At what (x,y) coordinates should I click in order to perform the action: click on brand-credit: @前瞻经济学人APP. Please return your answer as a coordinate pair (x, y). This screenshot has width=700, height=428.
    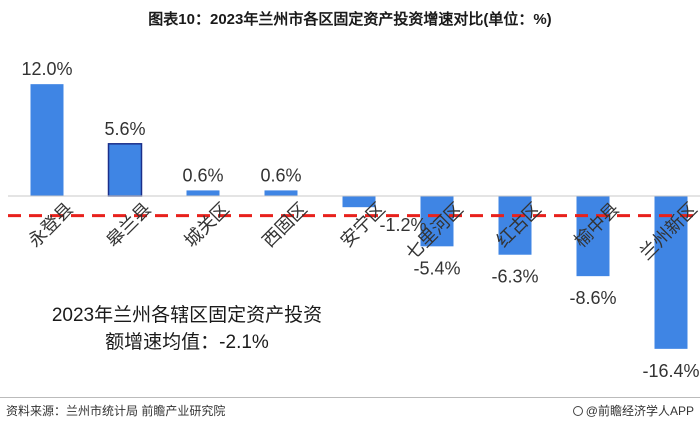
    Looking at the image, I should click on (633, 410).